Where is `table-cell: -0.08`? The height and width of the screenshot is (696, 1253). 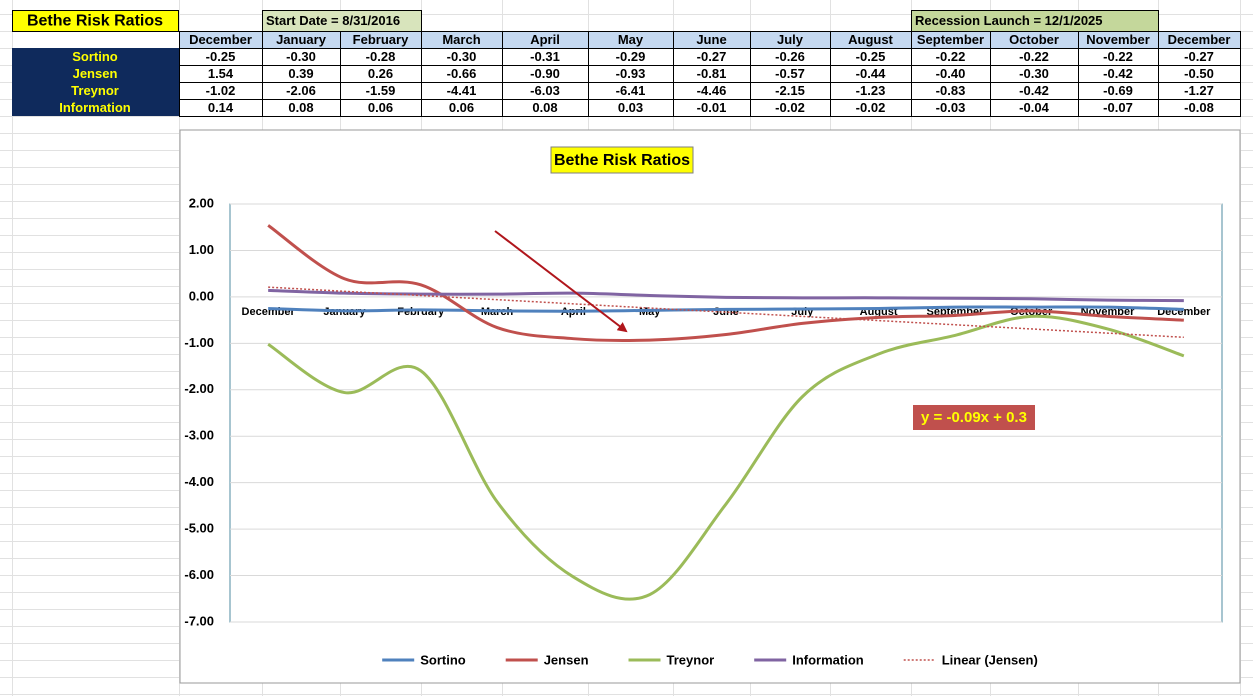 table-cell: -0.08 is located at coordinates (1199, 107).